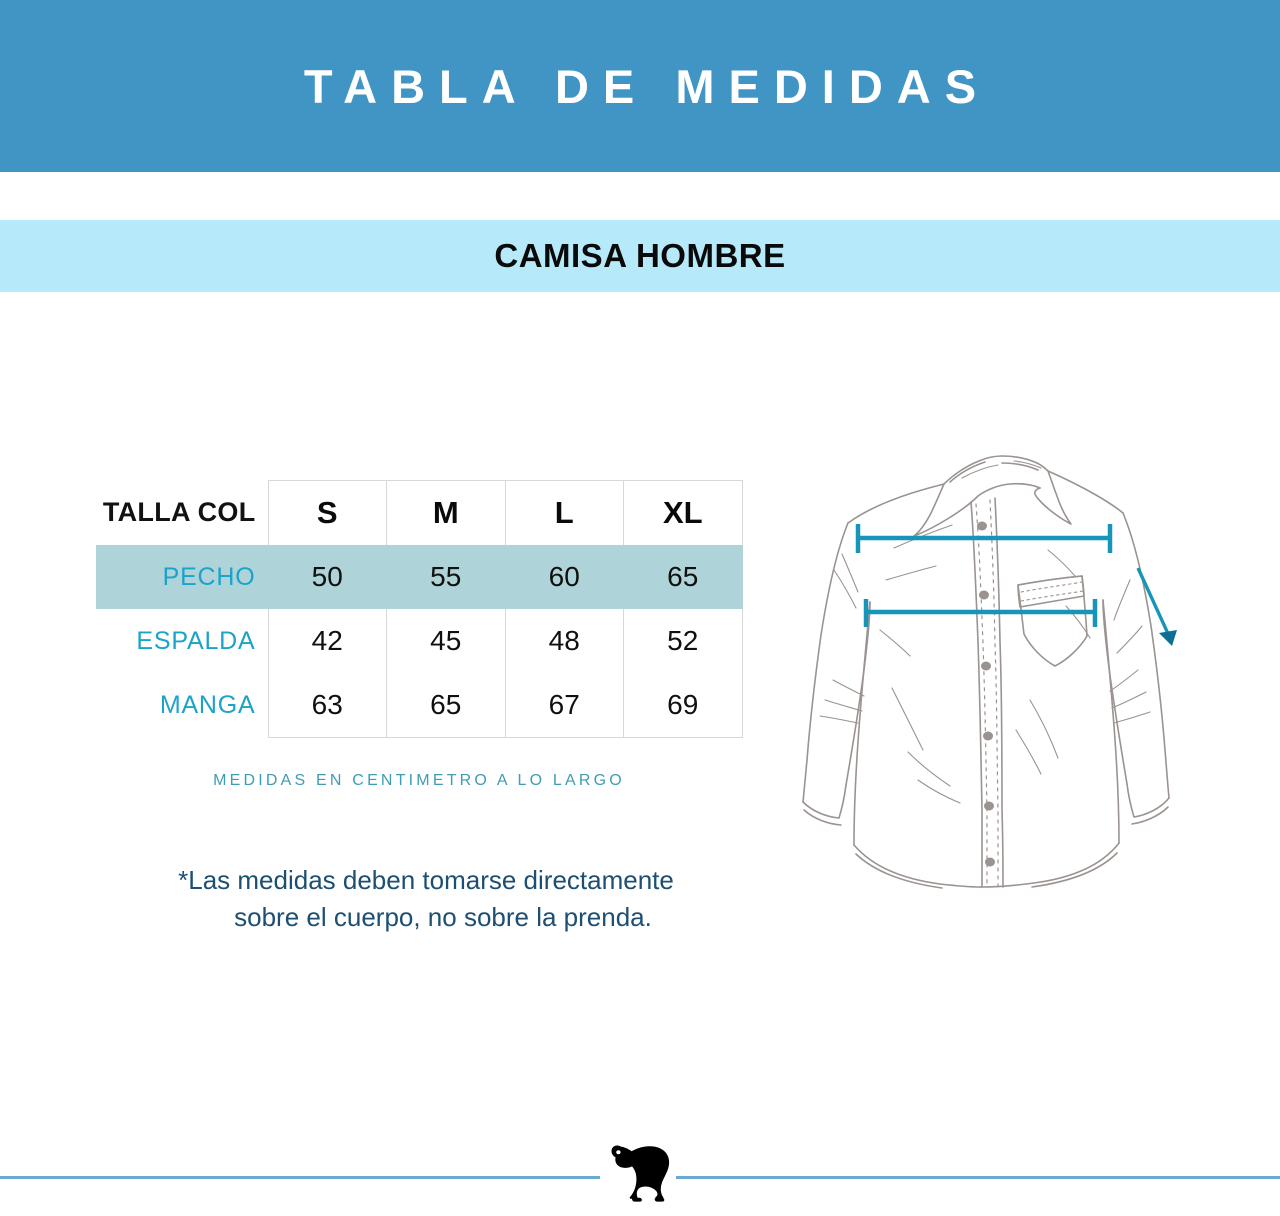 The width and height of the screenshot is (1280, 1216). I want to click on sleeve-length-arrow, so click(1156, 606).